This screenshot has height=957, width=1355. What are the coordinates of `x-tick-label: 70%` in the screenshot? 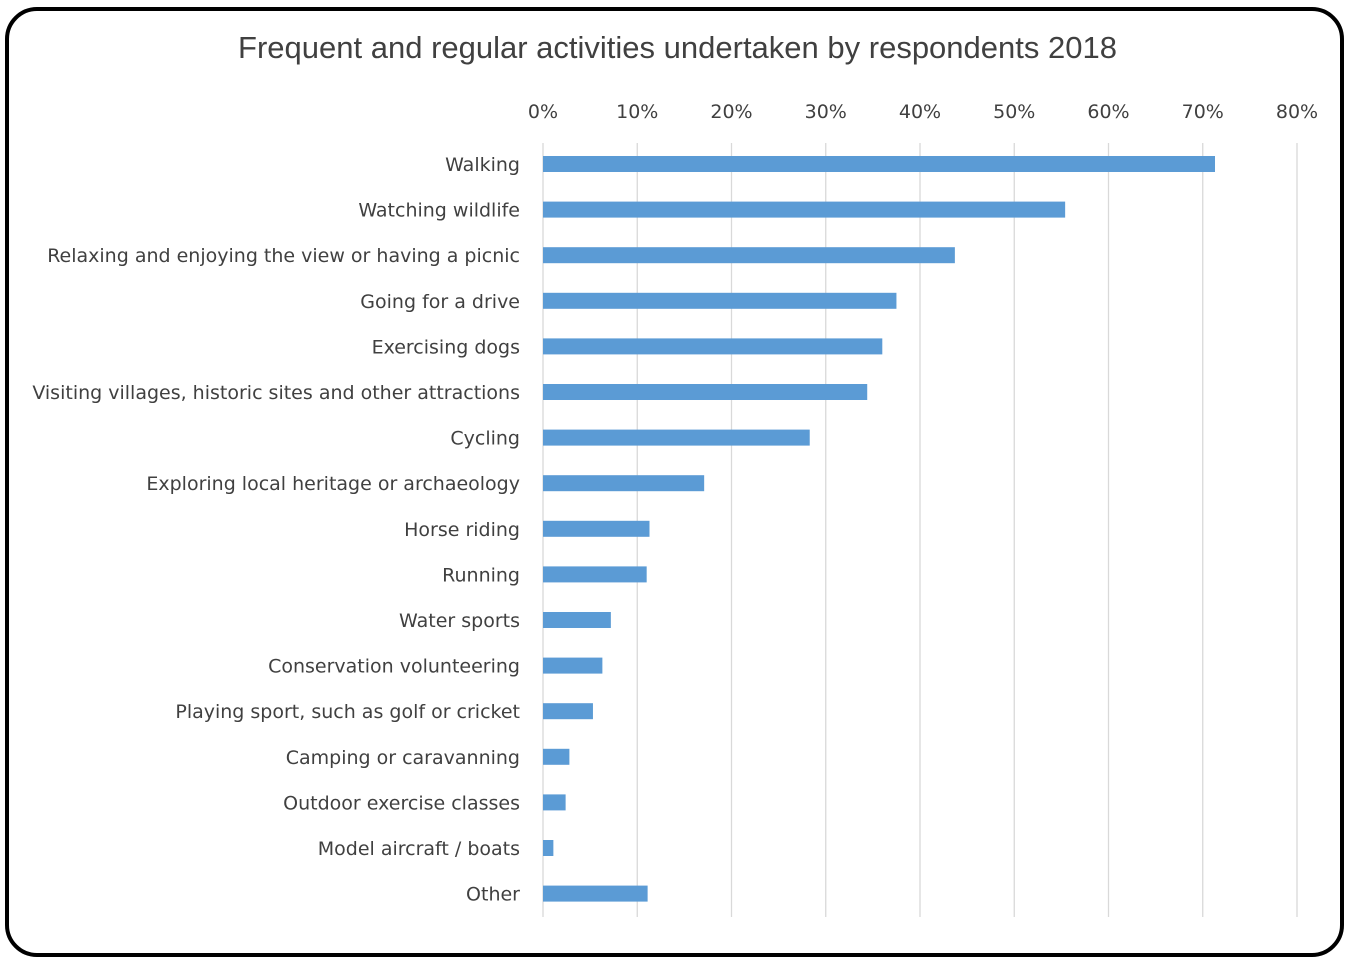 It's located at (1203, 112).